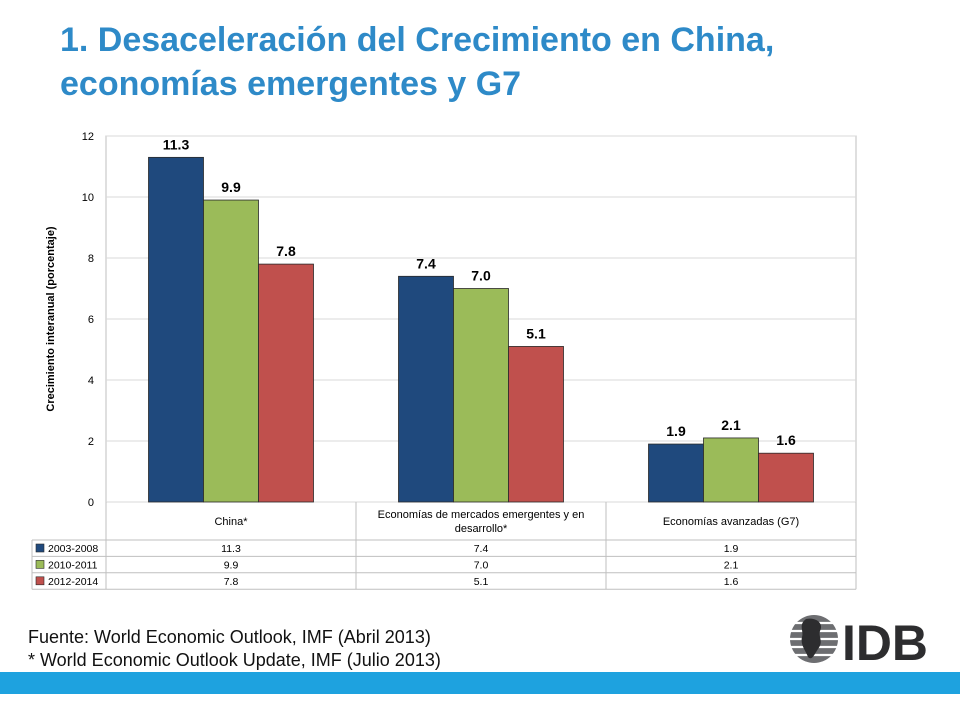 Image resolution: width=960 pixels, height=720 pixels. I want to click on data-label: 5.1, so click(536, 333).